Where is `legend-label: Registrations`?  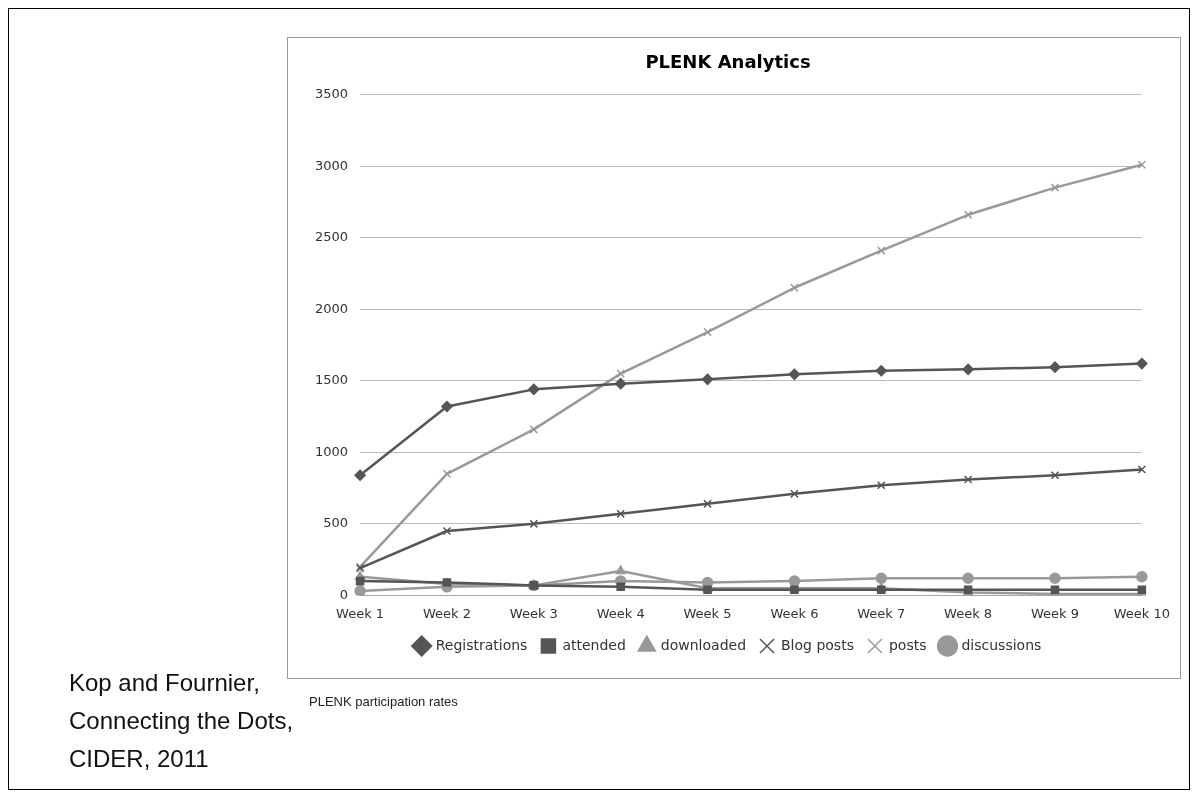
legend-label: Registrations is located at coordinates (481, 644).